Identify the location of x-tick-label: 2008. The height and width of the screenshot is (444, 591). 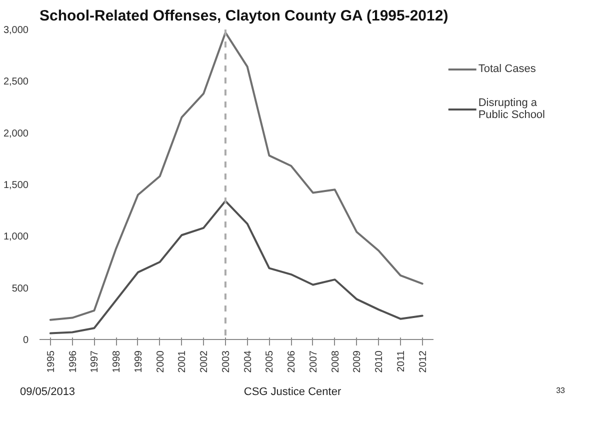
(336, 361).